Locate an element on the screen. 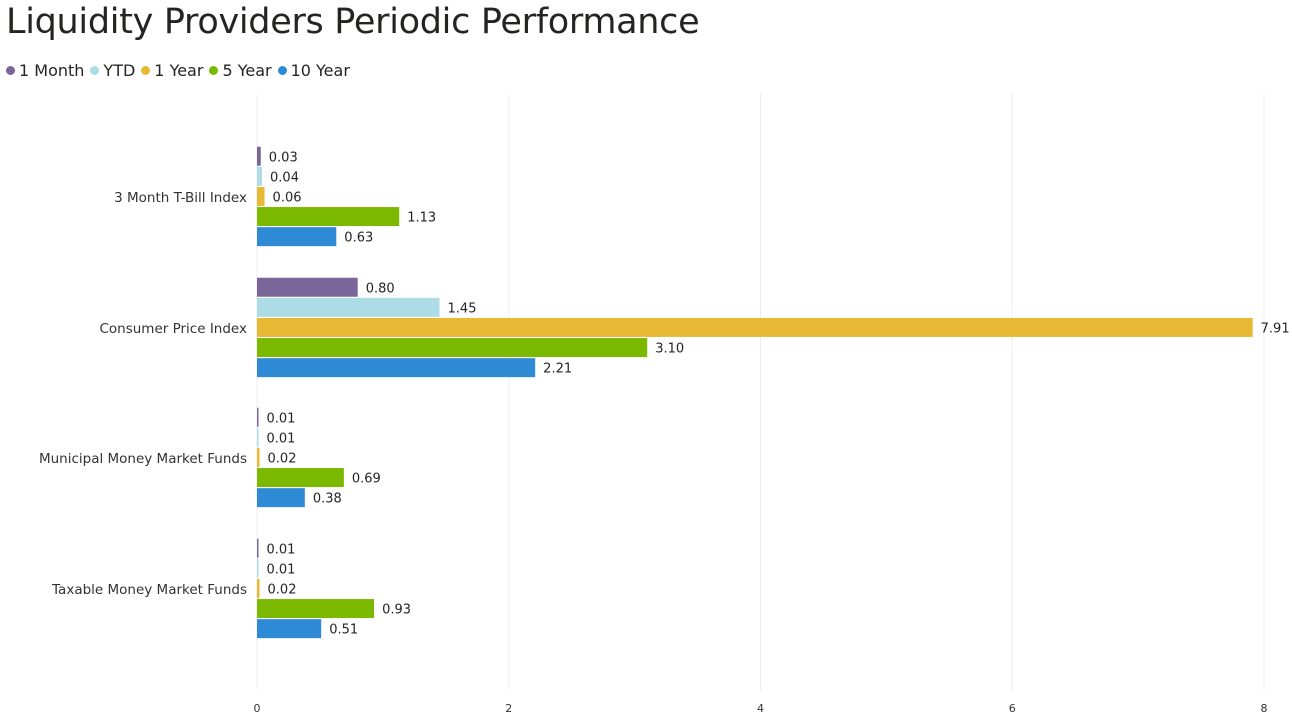 This screenshot has height=721, width=1292. legend-item-10-year: 10 Year is located at coordinates (313, 70).